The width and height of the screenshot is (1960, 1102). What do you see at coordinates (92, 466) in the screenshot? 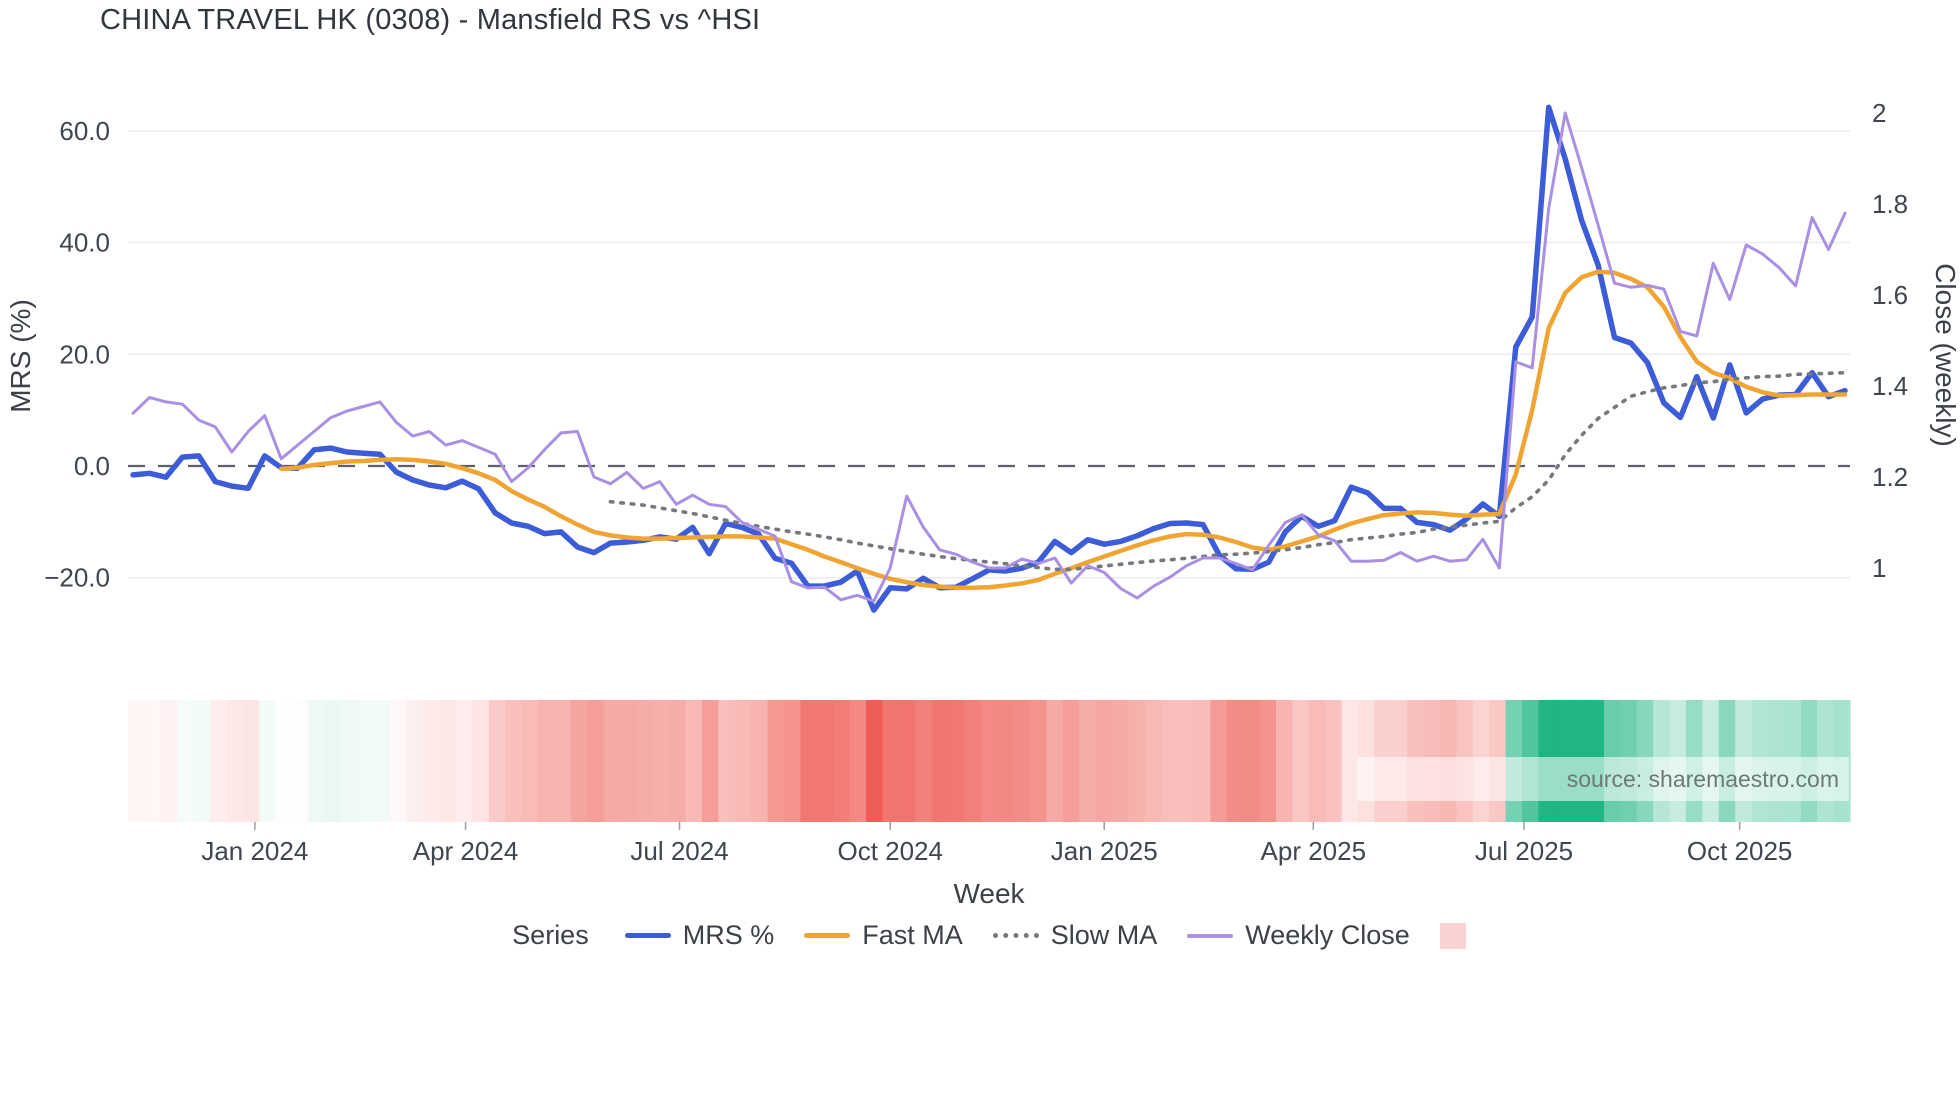
I see `y-left-tick-label: 0.0` at bounding box center [92, 466].